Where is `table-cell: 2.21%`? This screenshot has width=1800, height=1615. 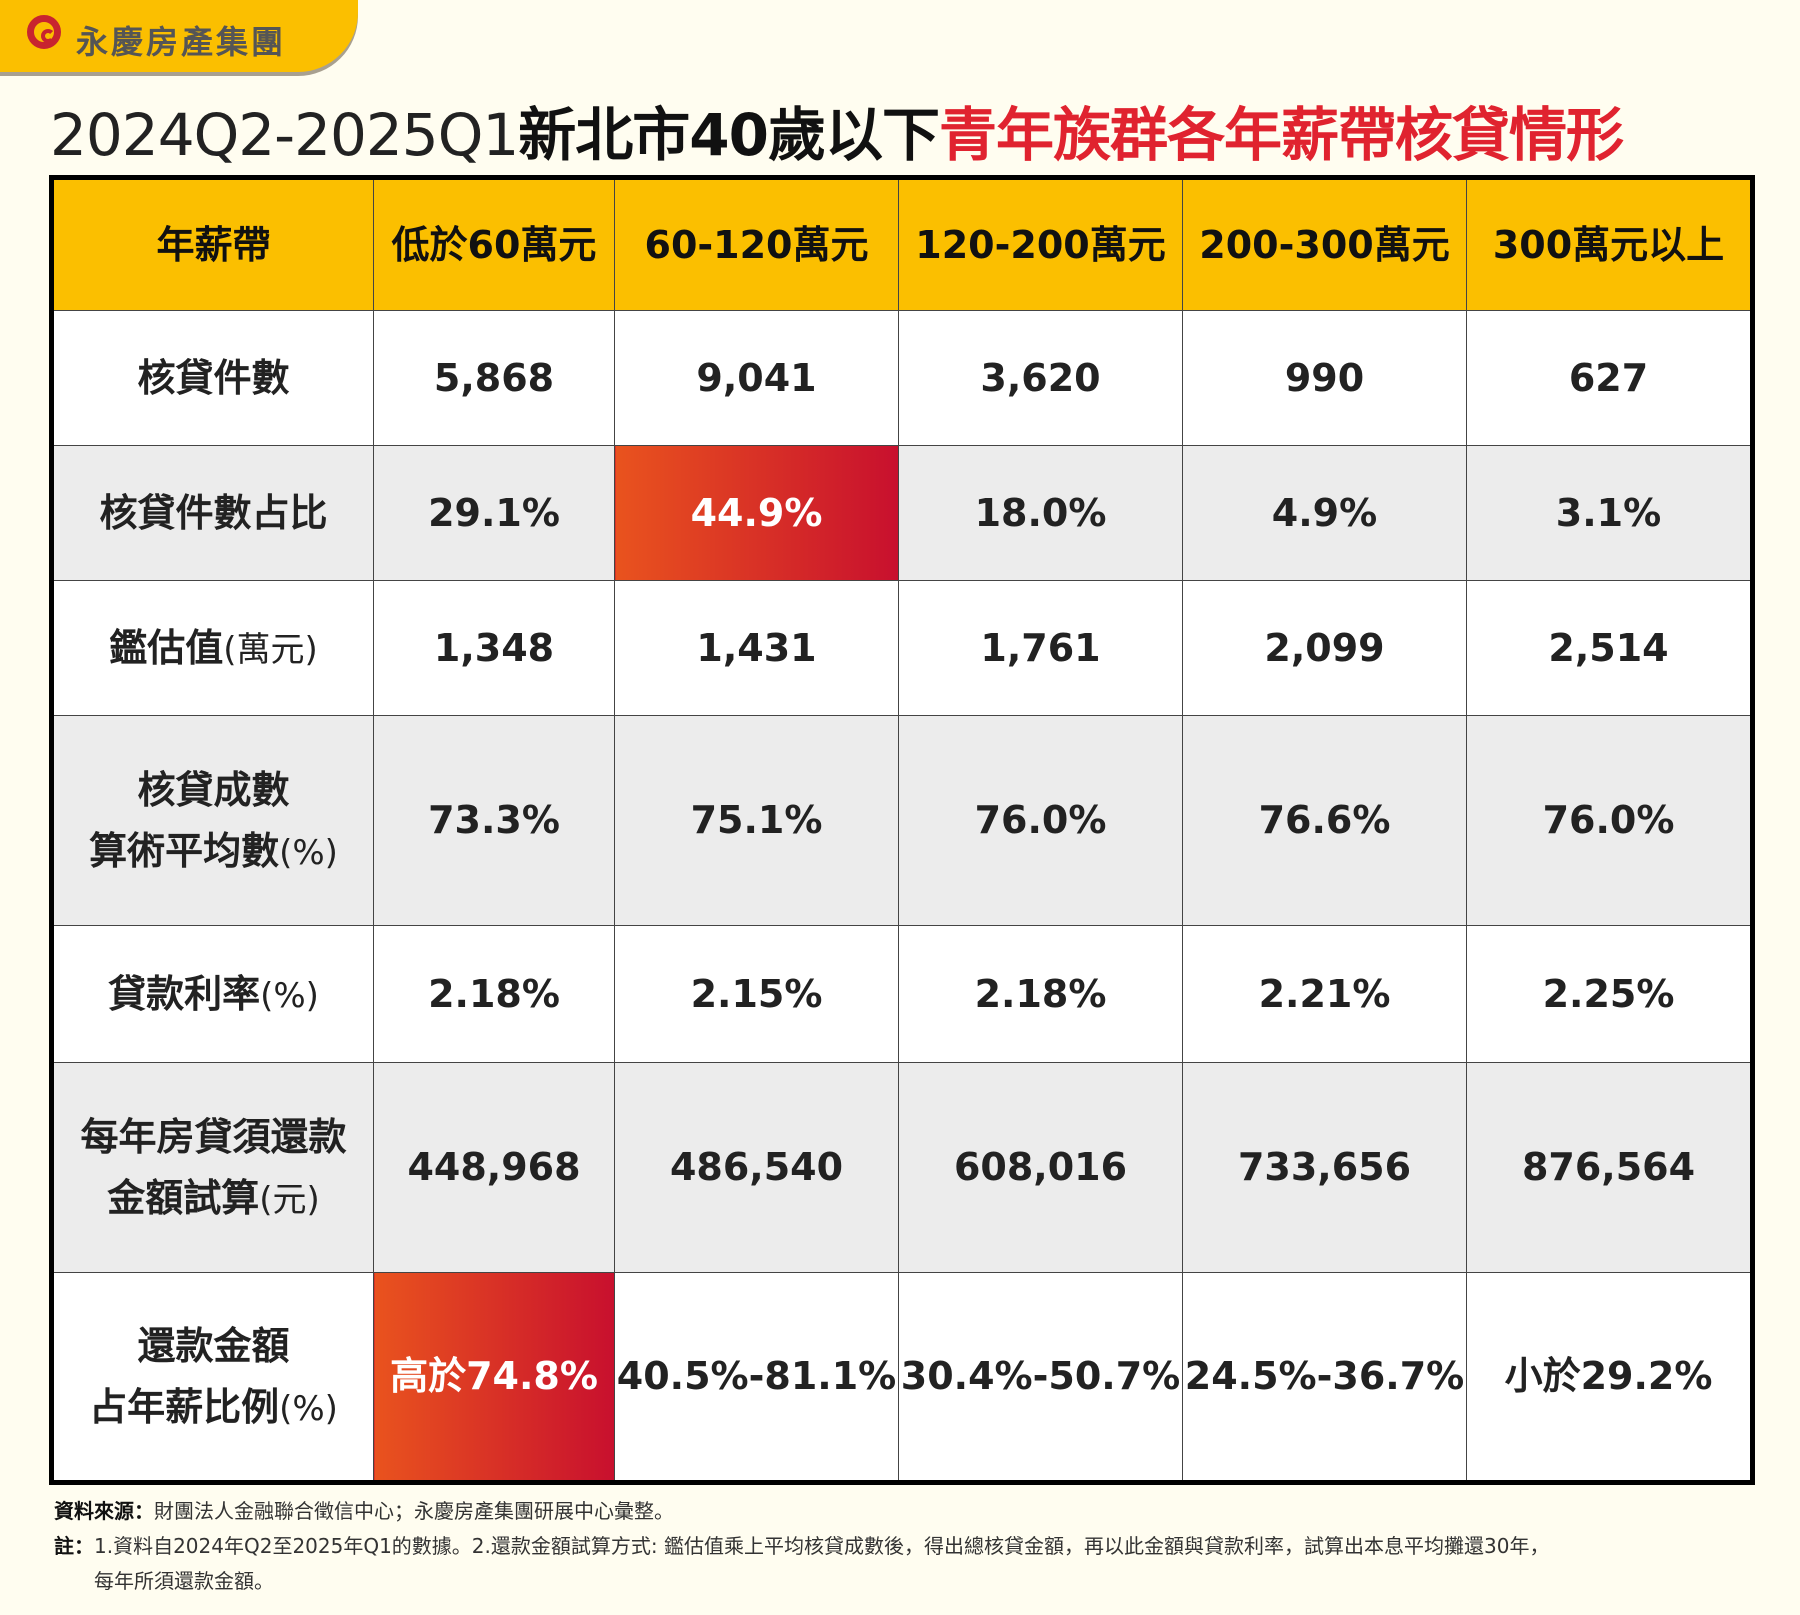 table-cell: 2.21% is located at coordinates (1324, 994).